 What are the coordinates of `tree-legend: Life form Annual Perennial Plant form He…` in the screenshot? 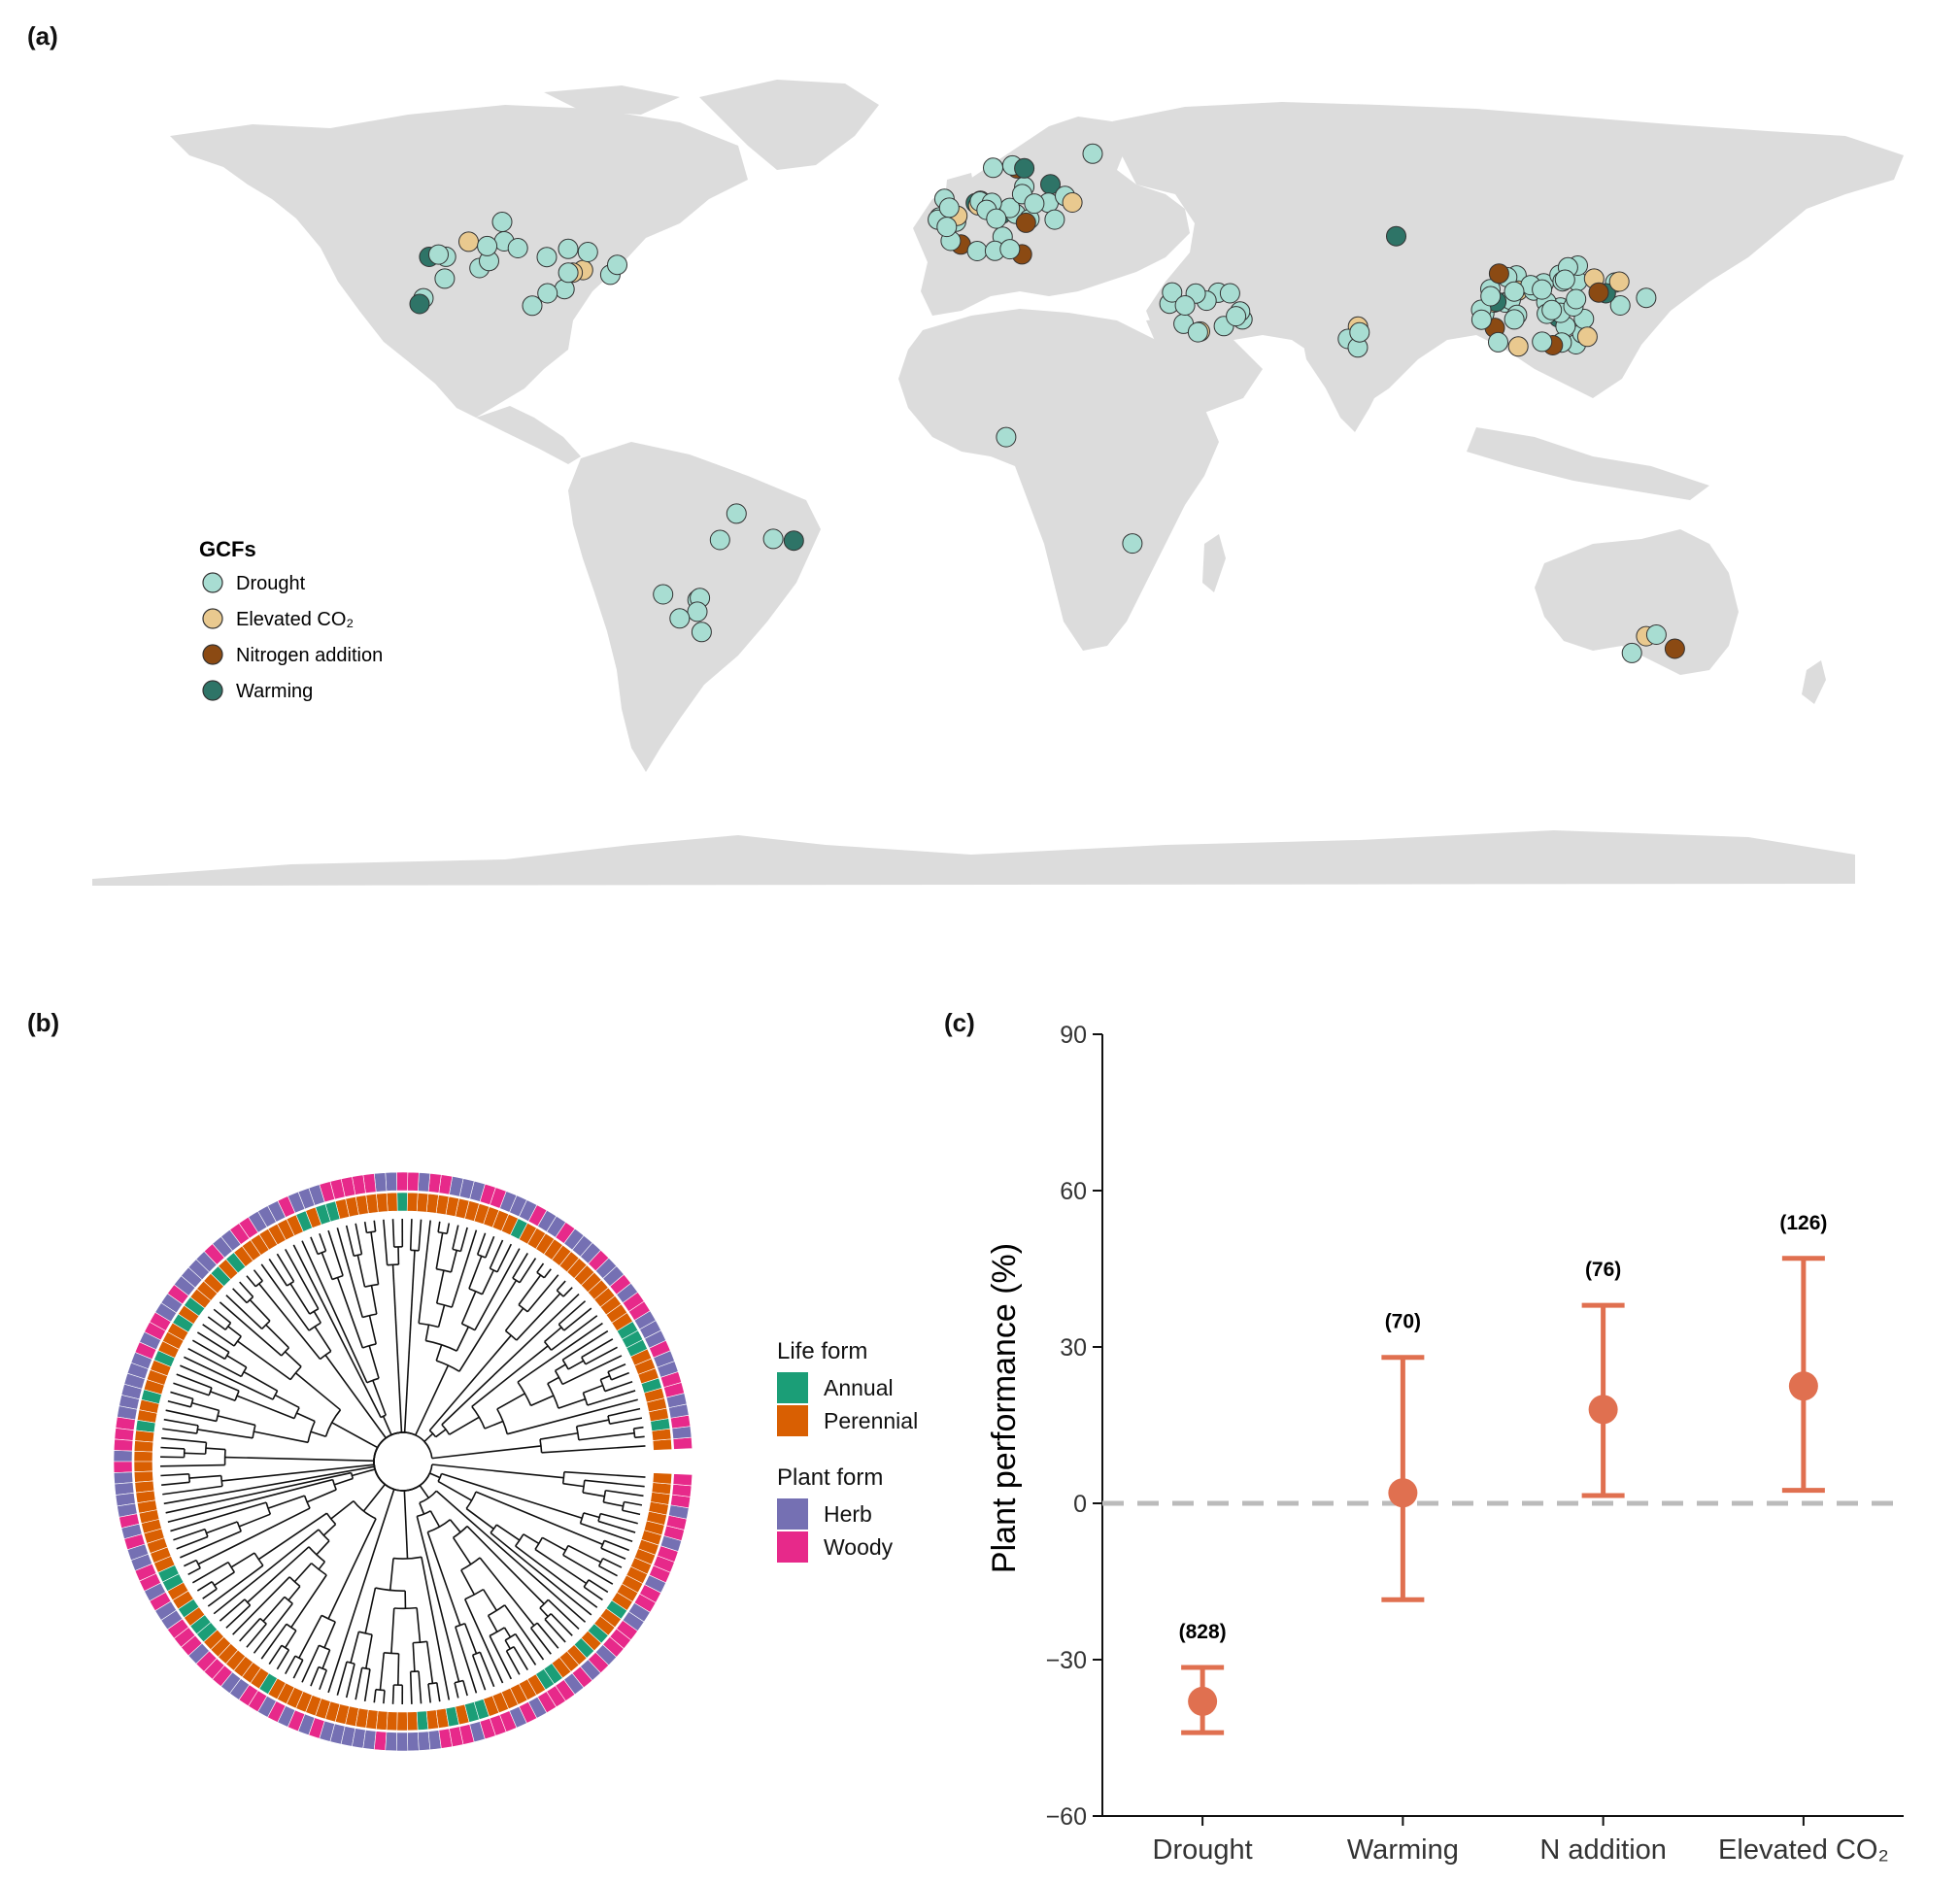 It's located at (847, 1451).